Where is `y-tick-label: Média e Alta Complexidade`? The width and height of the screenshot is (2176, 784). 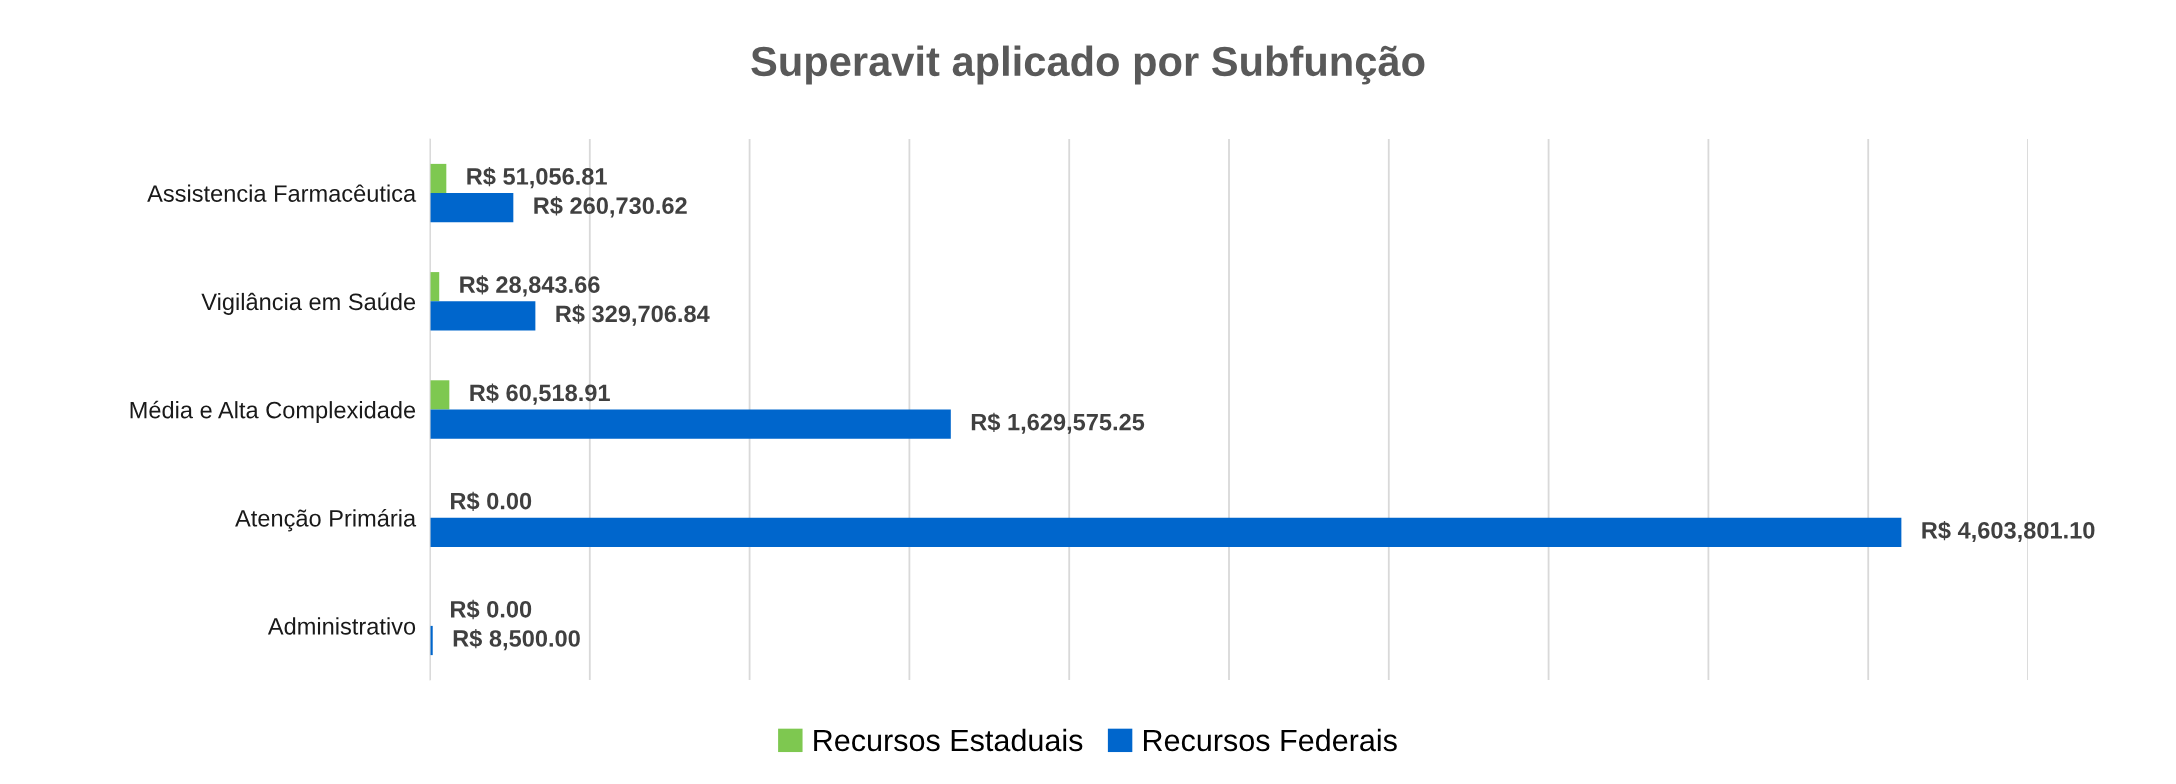
y-tick-label: Média e Alta Complexidade is located at coordinates (273, 412).